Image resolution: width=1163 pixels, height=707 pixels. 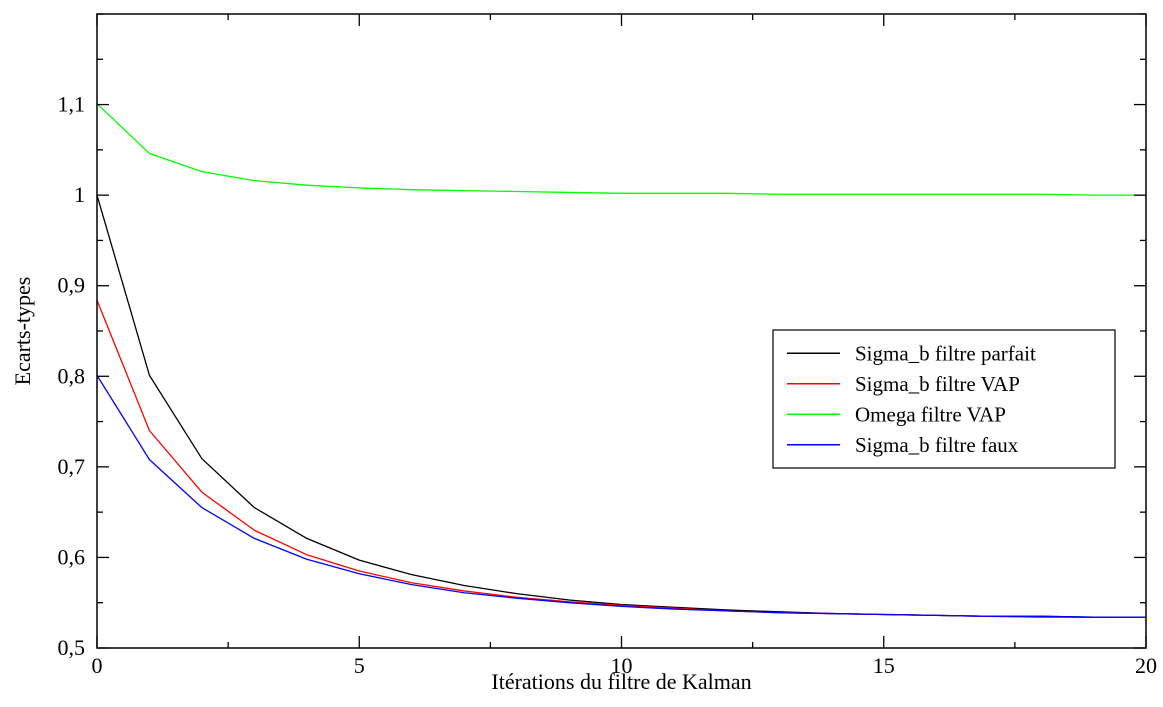 What do you see at coordinates (359, 665) in the screenshot?
I see `x-tick-label: 5` at bounding box center [359, 665].